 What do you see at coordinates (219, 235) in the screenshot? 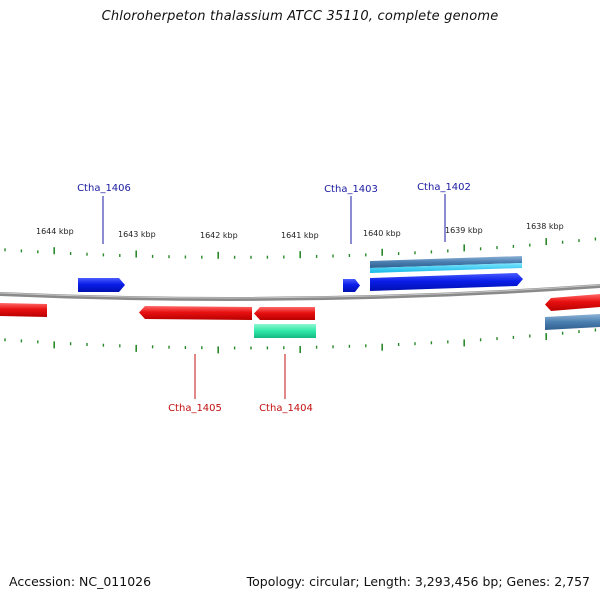
I see `scale-label: 1642 kbp` at bounding box center [219, 235].